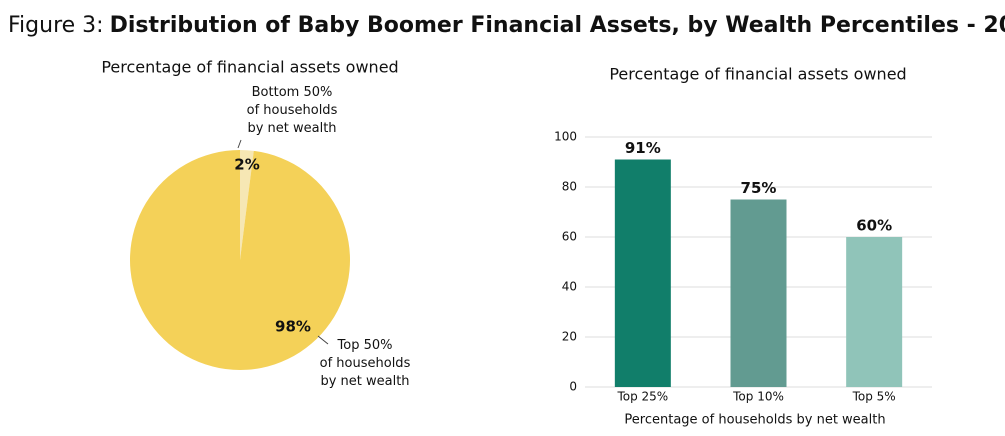 Image resolution: width=1005 pixels, height=436 pixels. I want to click on x-tick-label: Top 10%, so click(758, 397).